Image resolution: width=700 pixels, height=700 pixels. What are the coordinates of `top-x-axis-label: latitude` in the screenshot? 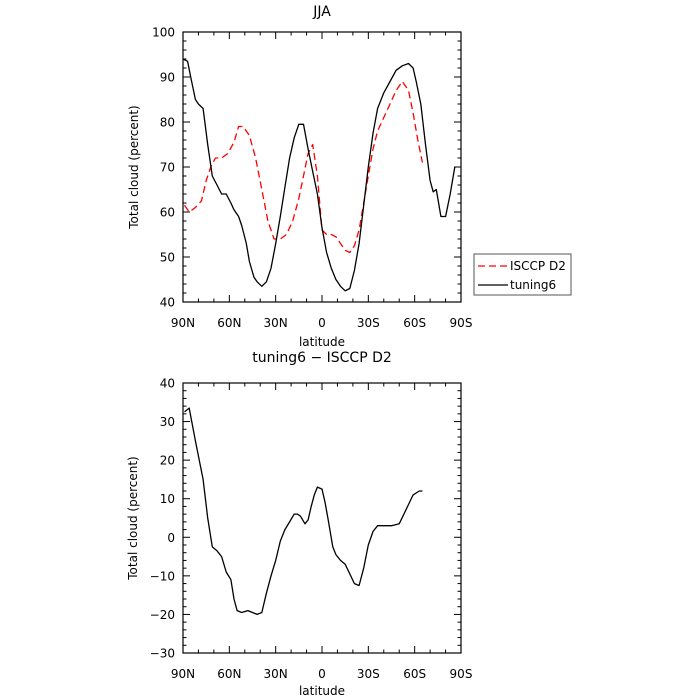 It's located at (322, 342).